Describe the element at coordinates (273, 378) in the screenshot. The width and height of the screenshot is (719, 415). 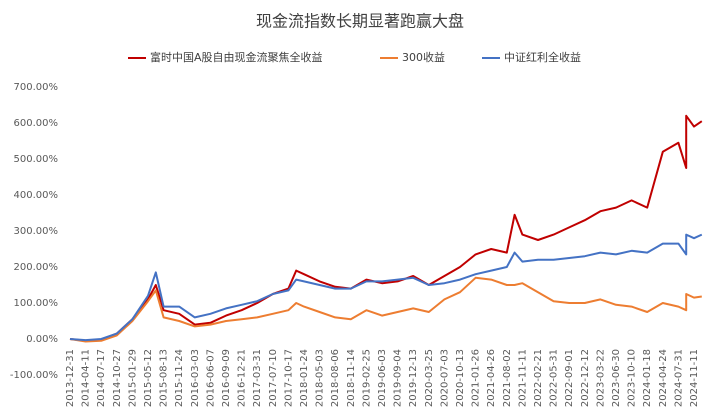
I see `x-tick-label: 2017-07-10` at that location.